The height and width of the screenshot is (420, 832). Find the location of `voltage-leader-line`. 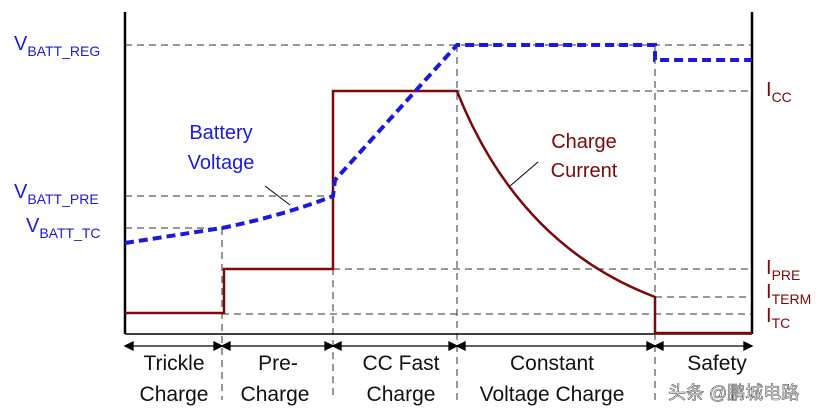

voltage-leader-line is located at coordinates (277, 195).